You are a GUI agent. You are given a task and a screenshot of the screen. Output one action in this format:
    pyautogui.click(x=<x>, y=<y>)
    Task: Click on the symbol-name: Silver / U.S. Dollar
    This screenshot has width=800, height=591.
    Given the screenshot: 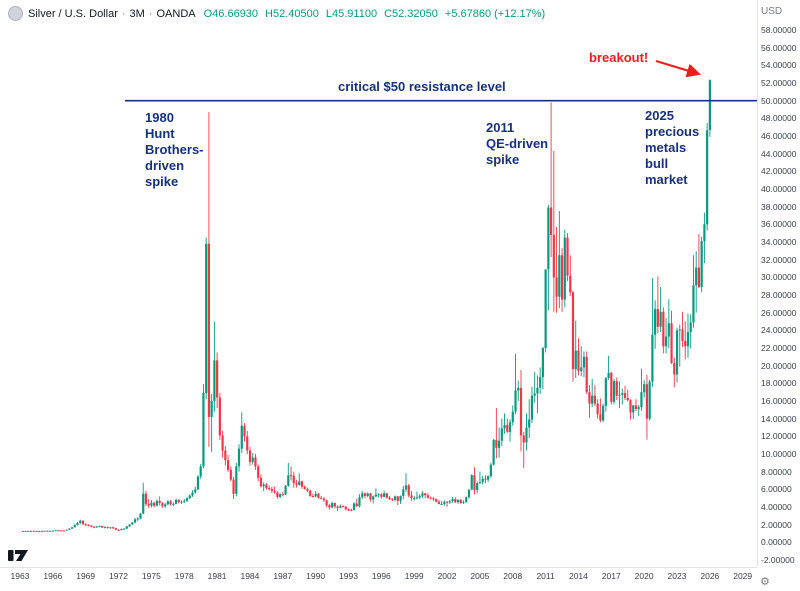 What is the action you would take?
    pyautogui.click(x=73, y=13)
    